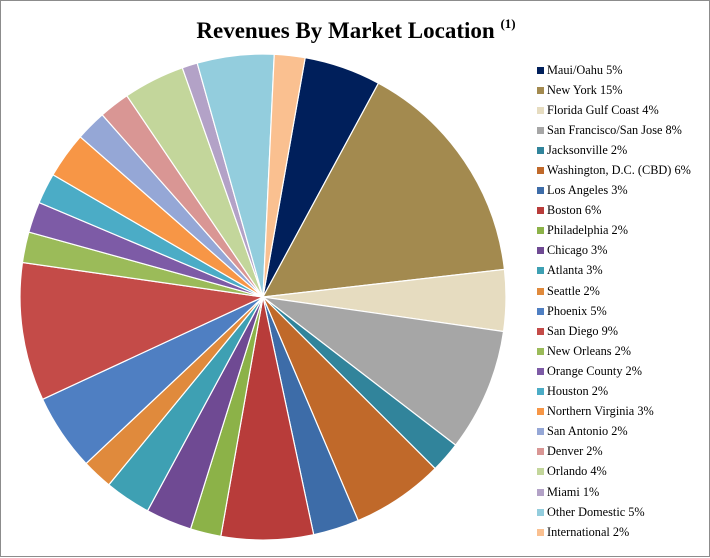 This screenshot has width=710, height=558. Describe the element at coordinates (284, 175) in the screenshot. I see `pie-slice-international` at that location.